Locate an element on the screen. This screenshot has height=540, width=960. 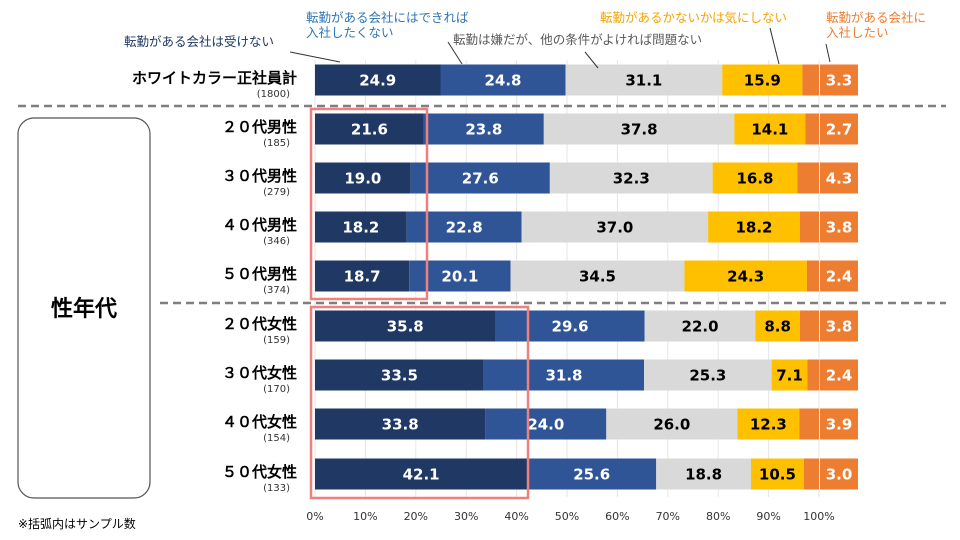
legend-label: 入社したい is located at coordinates (857, 32).